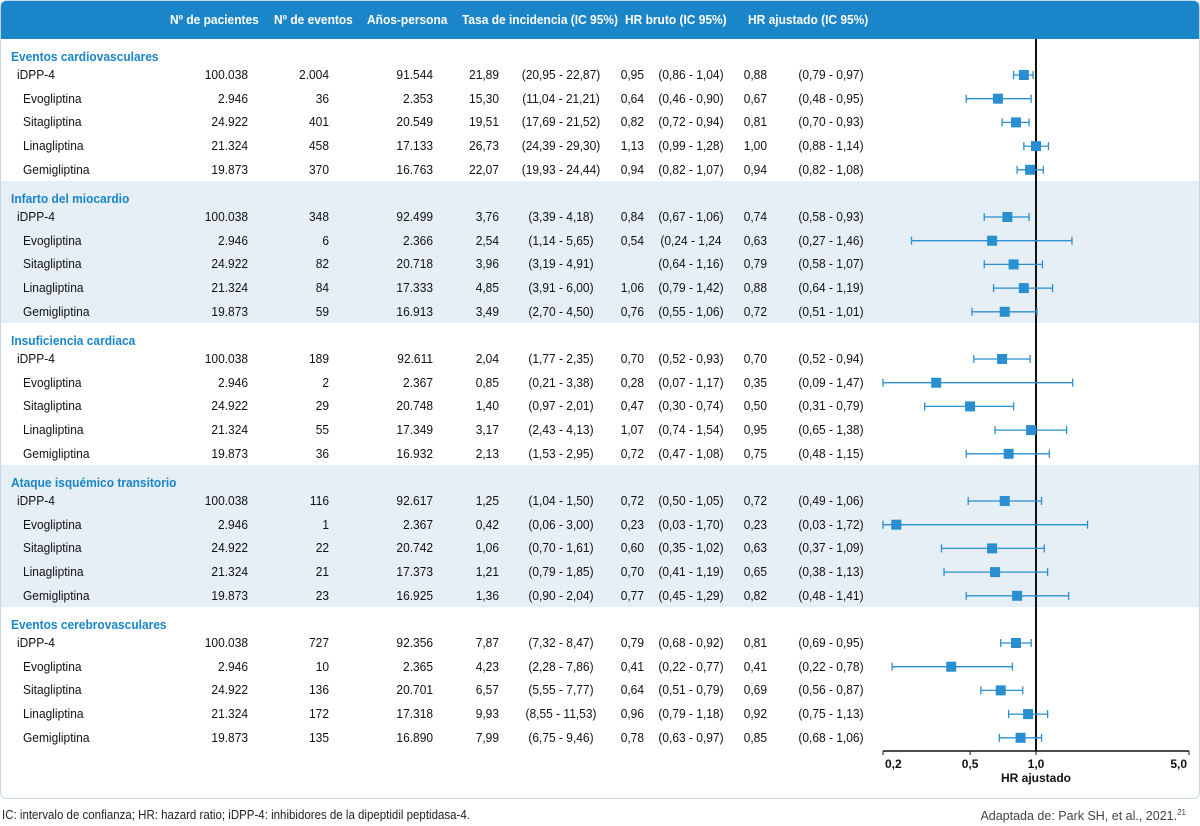  I want to click on cell-hr-adj-ci: (0,68 - 1,06), so click(831, 737).